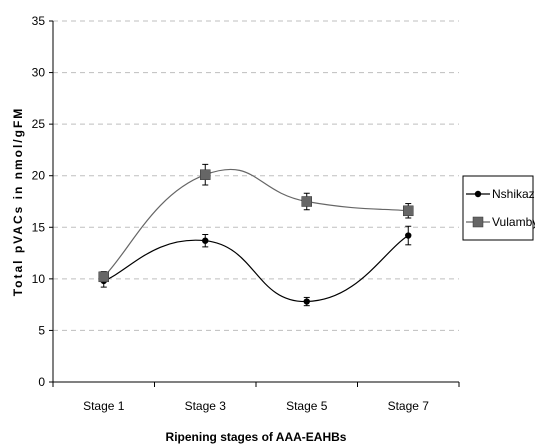 The image size is (535, 448). What do you see at coordinates (409, 406) in the screenshot?
I see `x-tick-label: Stage 7` at bounding box center [409, 406].